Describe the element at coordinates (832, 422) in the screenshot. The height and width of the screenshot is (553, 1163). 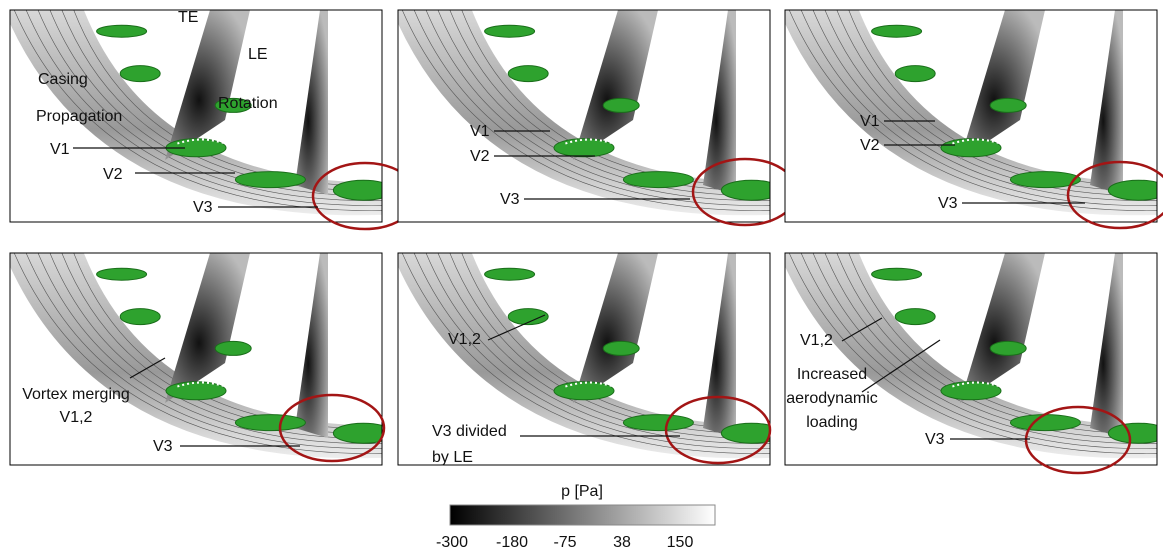
I see `annotation: loading` at that location.